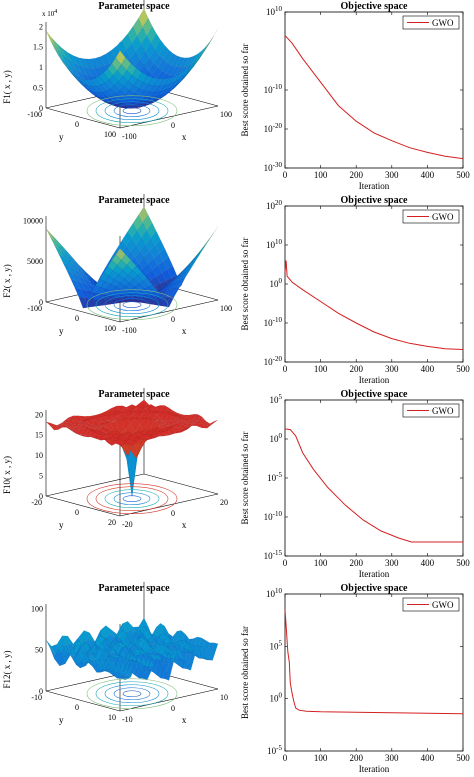  Describe the element at coordinates (127, 524) in the screenshot. I see `x-tick-label: -20` at that location.